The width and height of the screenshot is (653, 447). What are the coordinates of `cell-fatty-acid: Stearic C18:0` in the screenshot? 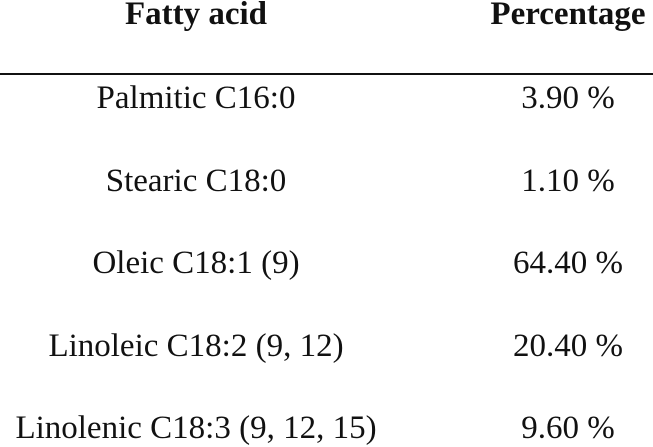 It's located at (196, 181).